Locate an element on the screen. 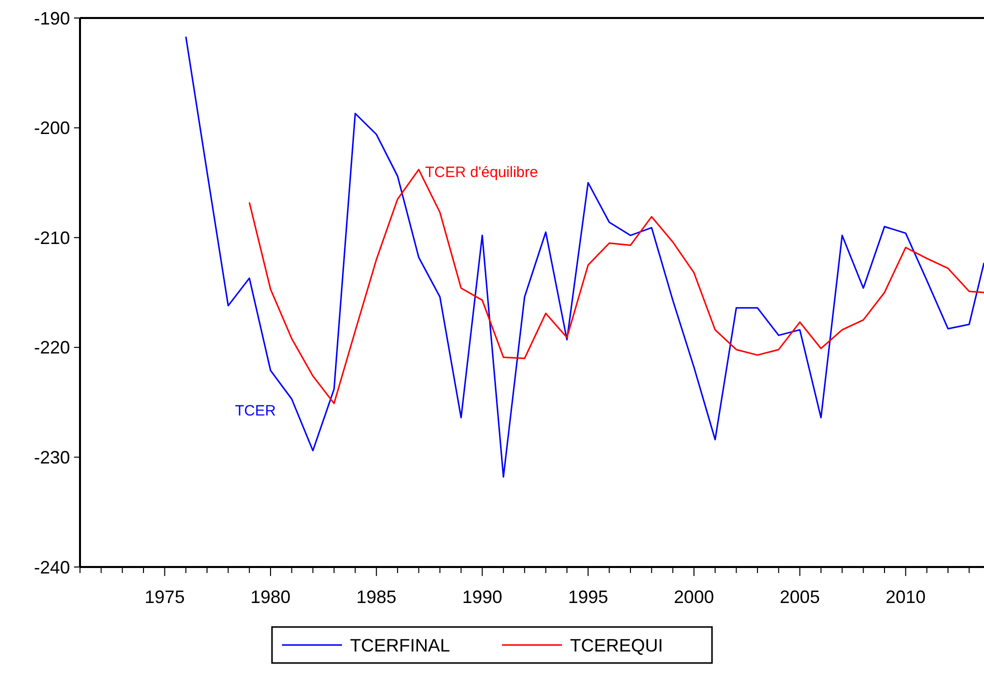 This screenshot has width=984, height=685. x-tick-label: 1975 is located at coordinates (164, 597).